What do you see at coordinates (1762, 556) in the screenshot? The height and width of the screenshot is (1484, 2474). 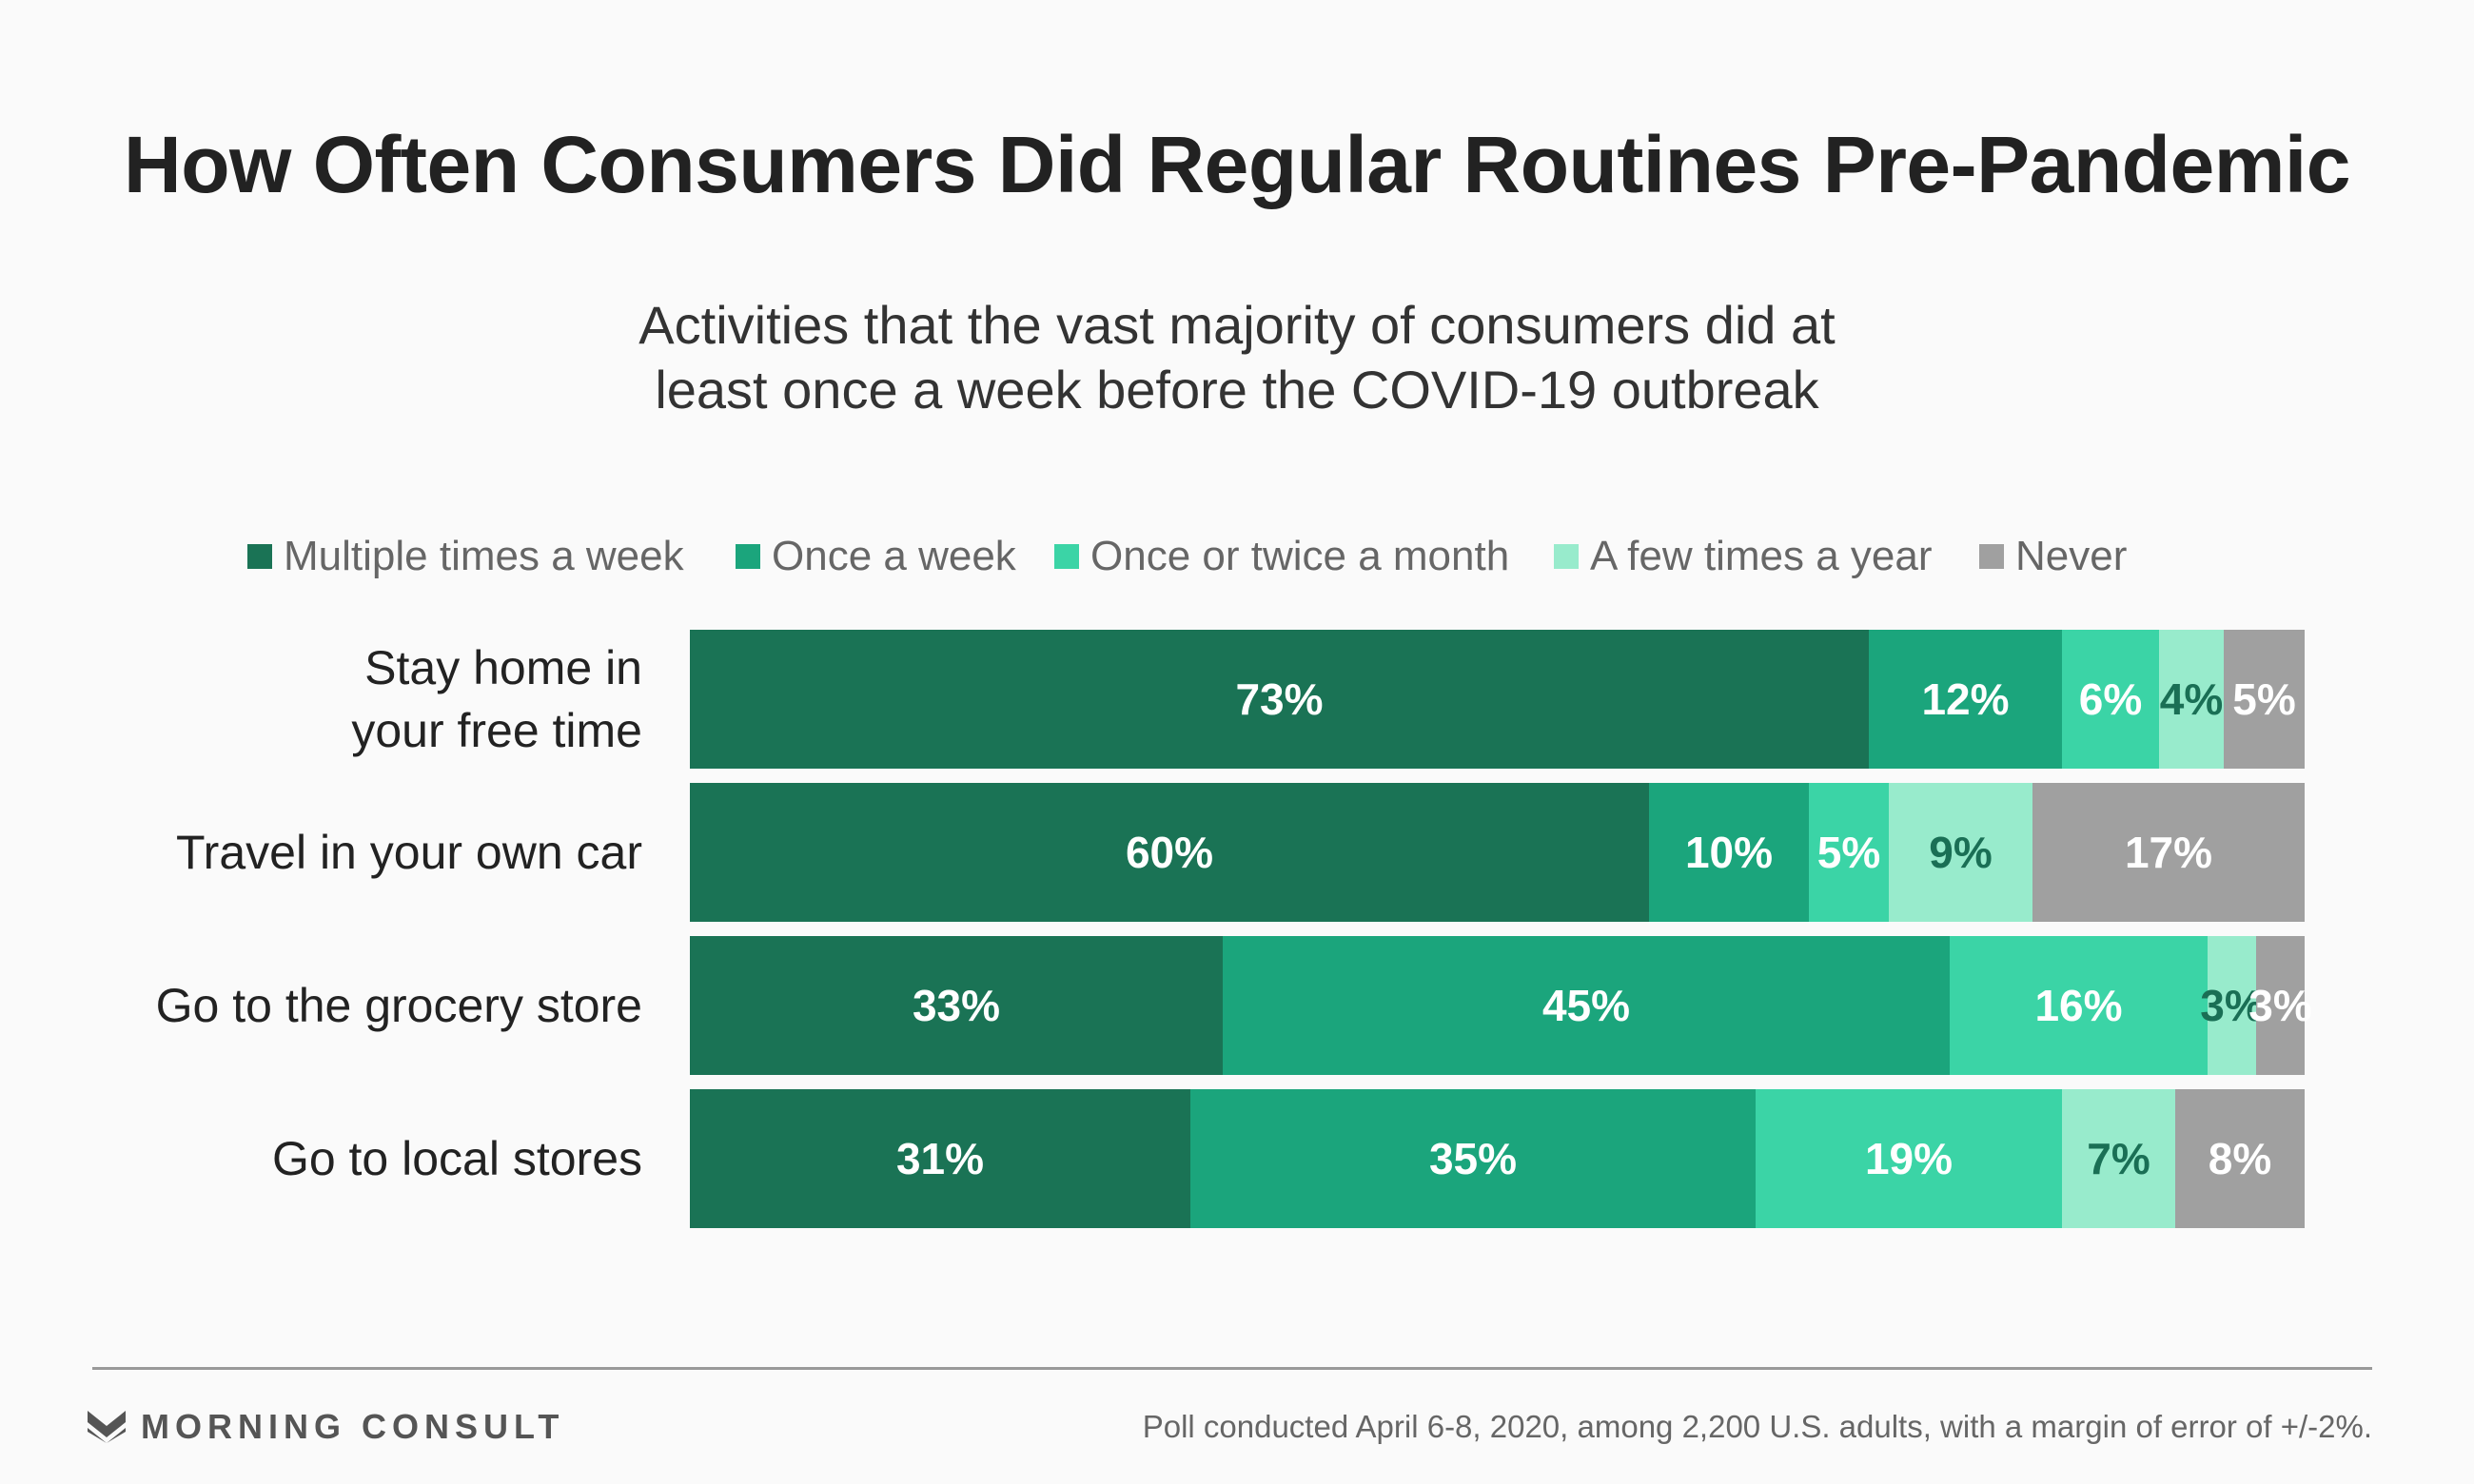 I see `legend-label: A few times a year` at bounding box center [1762, 556].